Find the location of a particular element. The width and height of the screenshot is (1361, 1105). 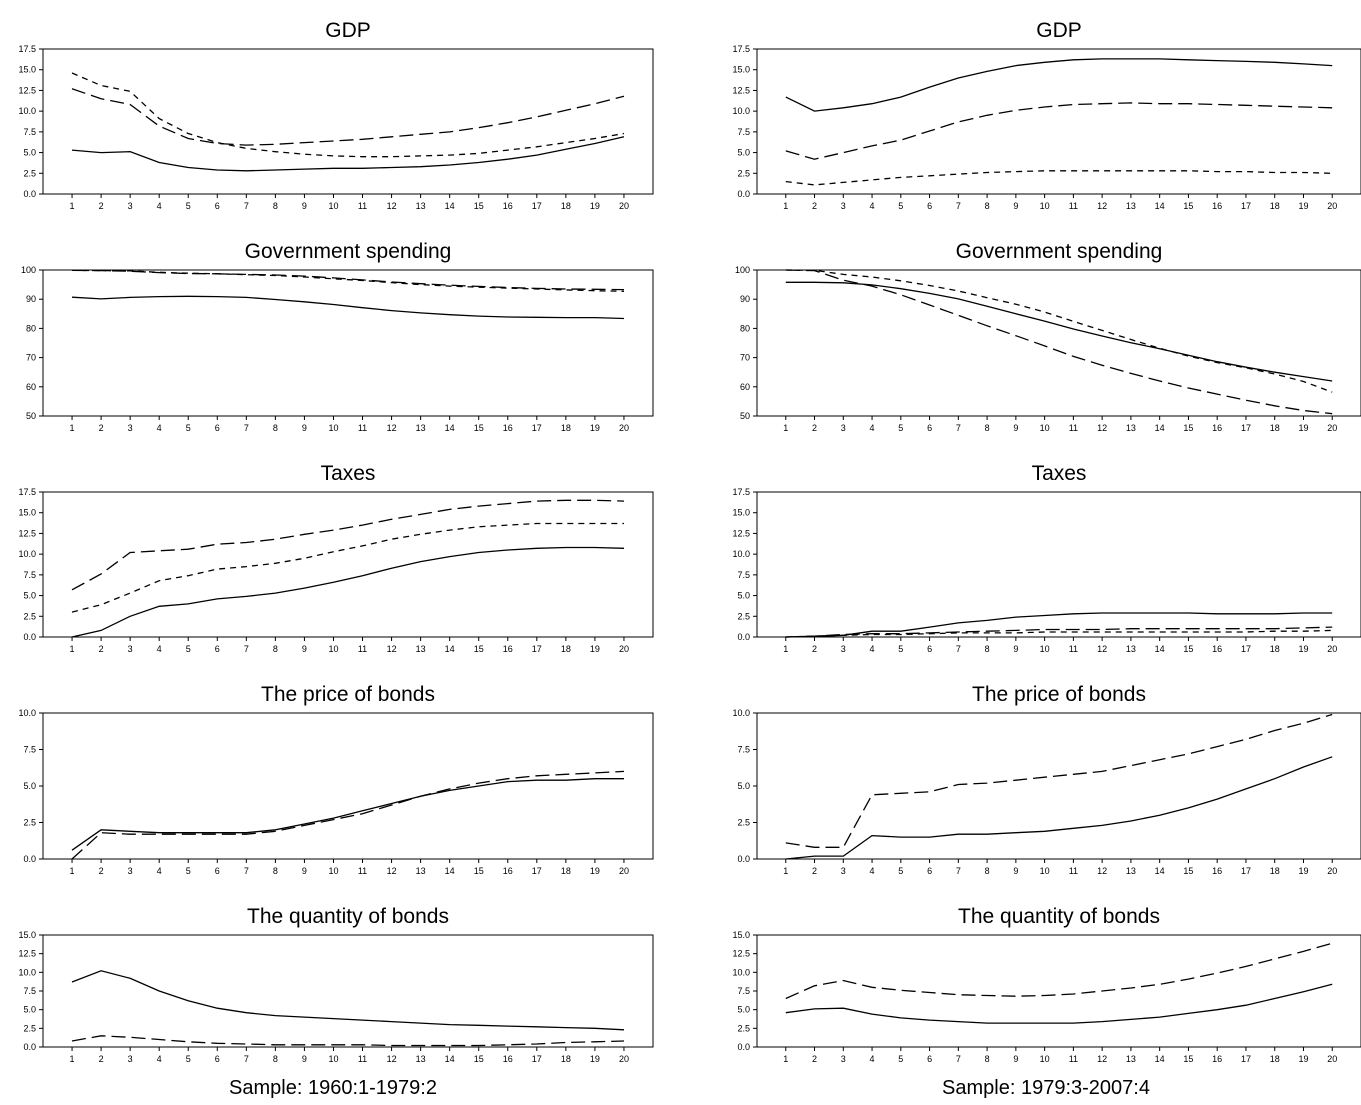

y-tick-label: 100 is located at coordinates (742, 270).